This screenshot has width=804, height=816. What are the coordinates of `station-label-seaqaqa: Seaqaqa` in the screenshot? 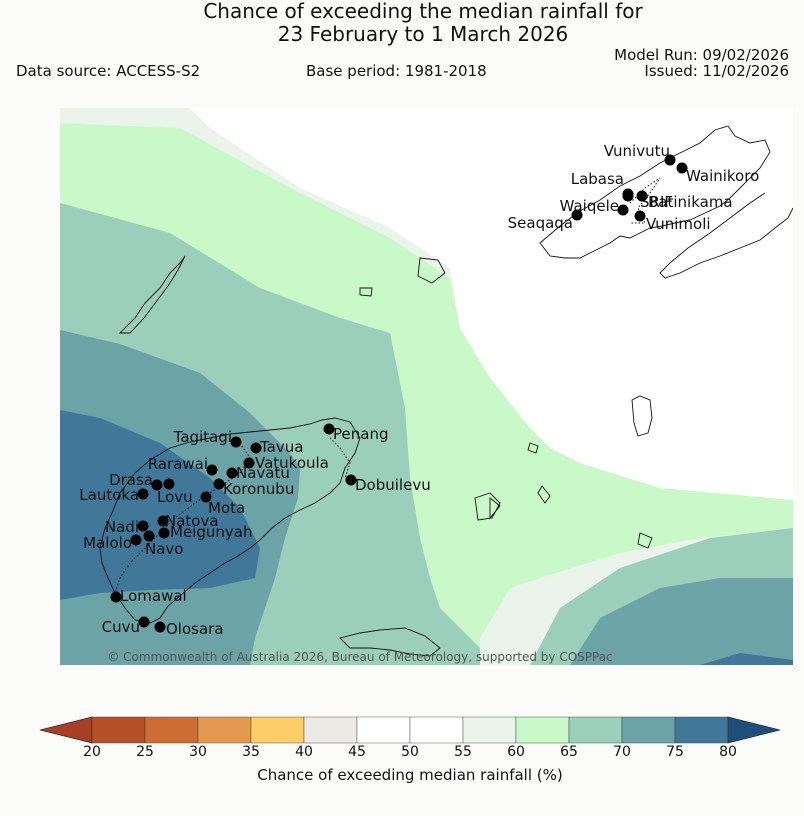 It's located at (540, 223).